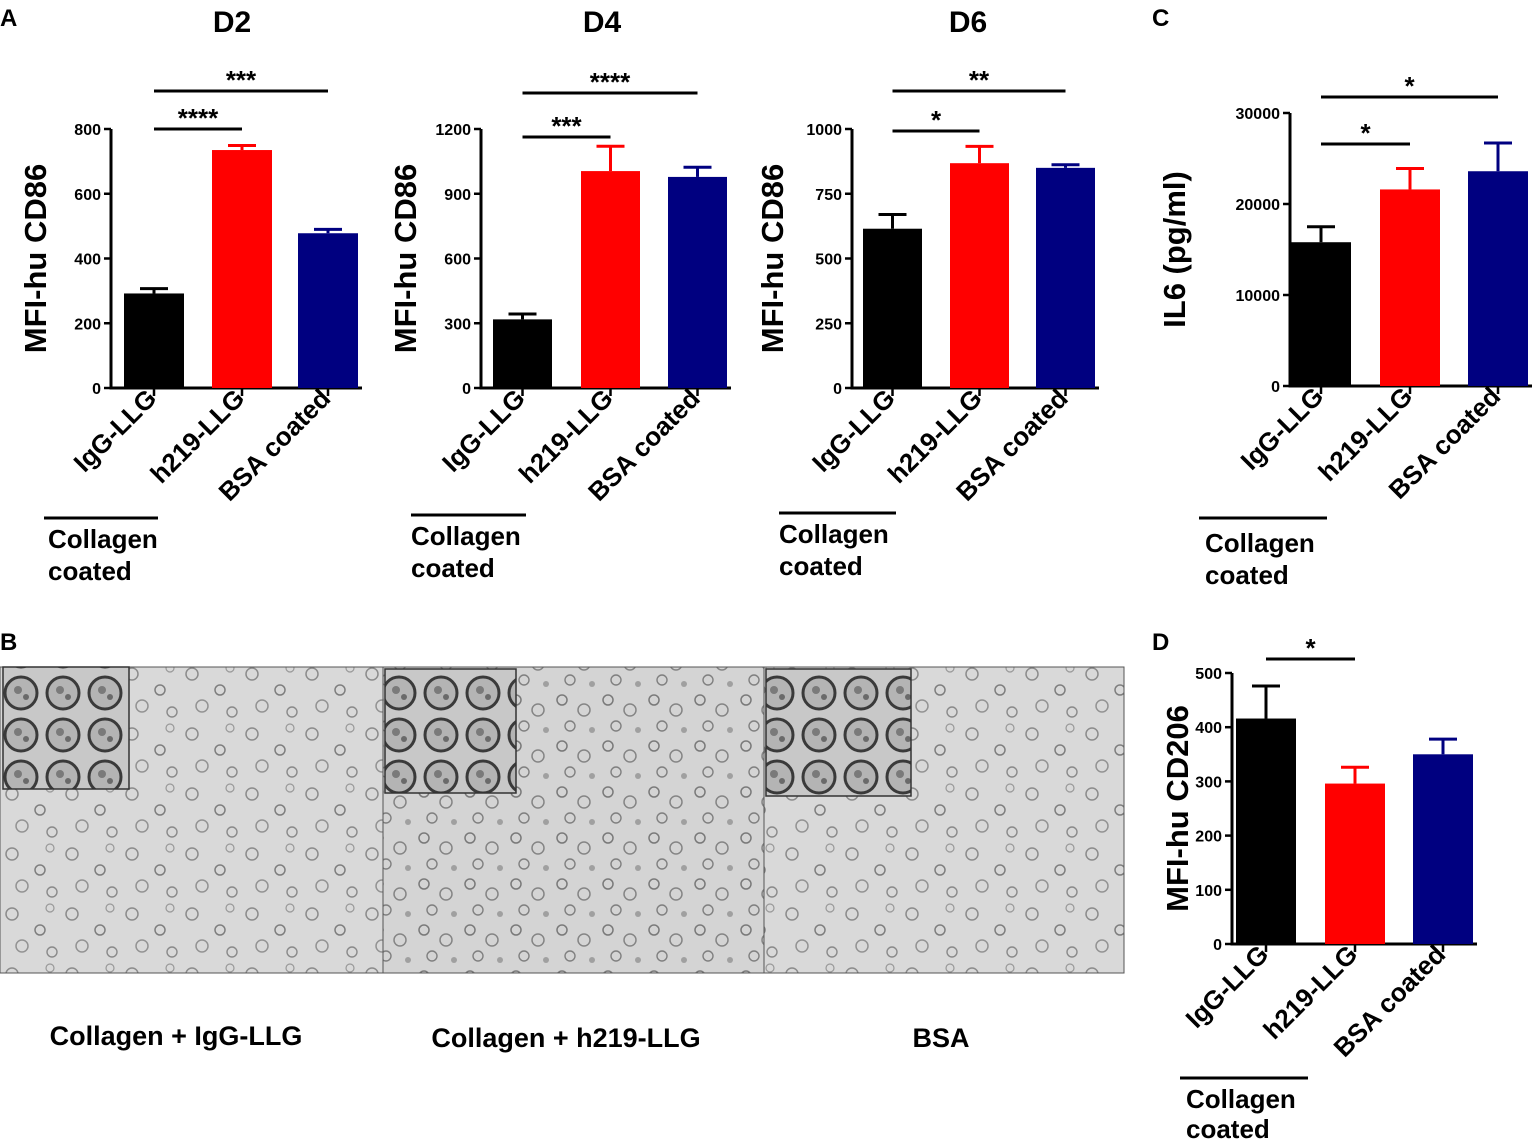 This screenshot has width=1536, height=1142. What do you see at coordinates (940, 1038) in the screenshot?
I see `micrograph-caption-3: BSA` at bounding box center [940, 1038].